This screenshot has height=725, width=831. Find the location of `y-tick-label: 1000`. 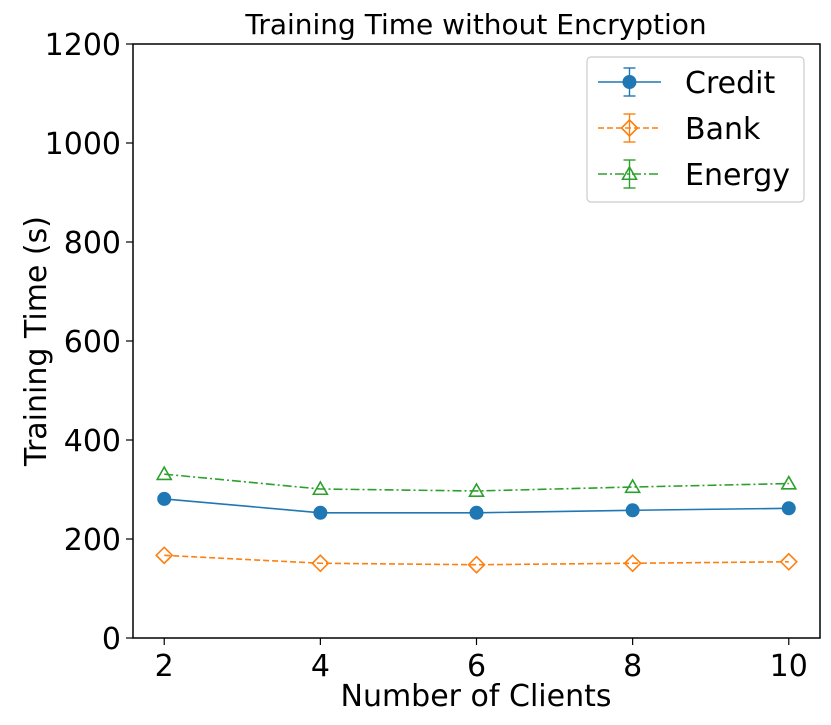

y-tick-label: 1000 is located at coordinates (83, 144).